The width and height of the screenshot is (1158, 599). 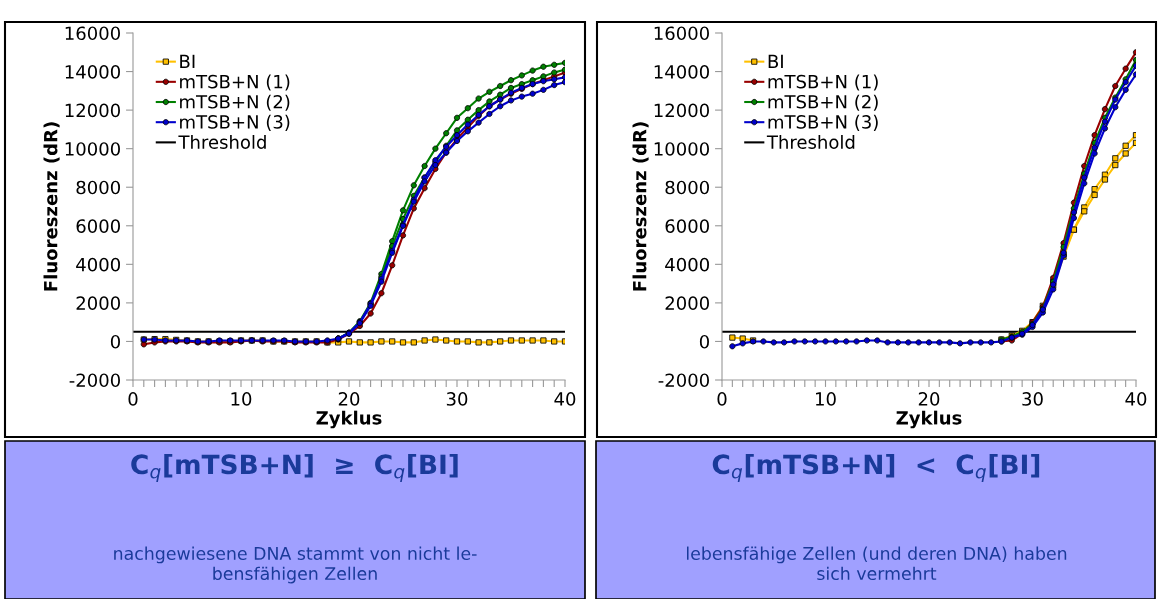 I want to click on text: C$_{q}$[mTSB+N] ≥ C$_{q}$[BI], so click(x=294, y=468).